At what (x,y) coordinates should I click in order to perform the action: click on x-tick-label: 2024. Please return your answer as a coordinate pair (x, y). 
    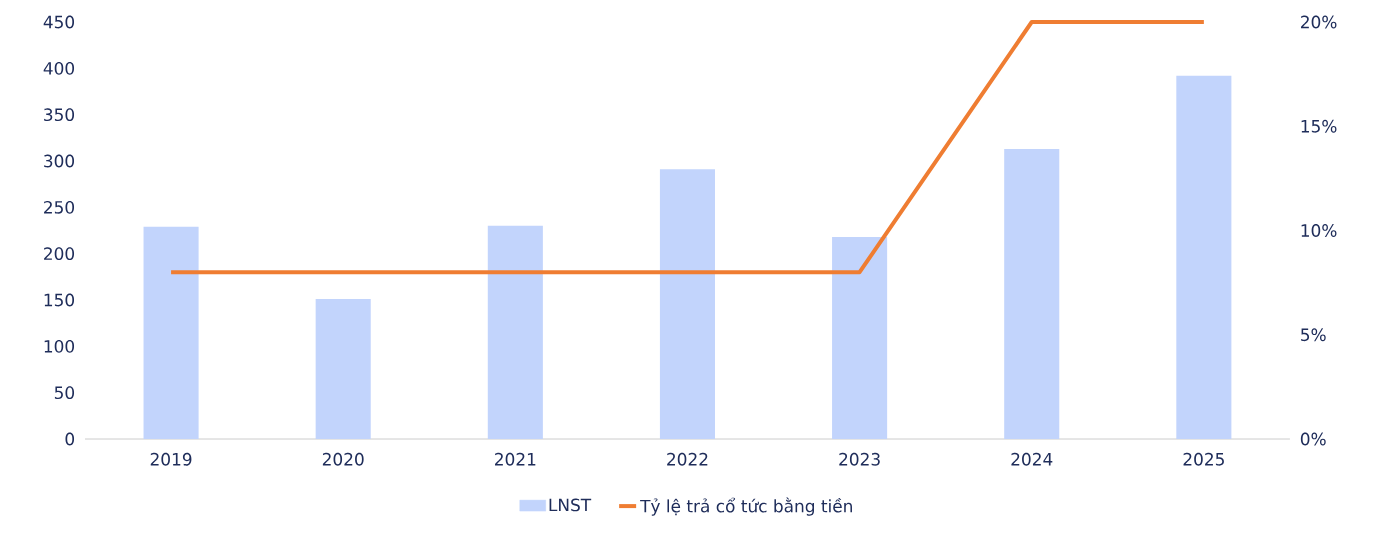
    Looking at the image, I should click on (1032, 459).